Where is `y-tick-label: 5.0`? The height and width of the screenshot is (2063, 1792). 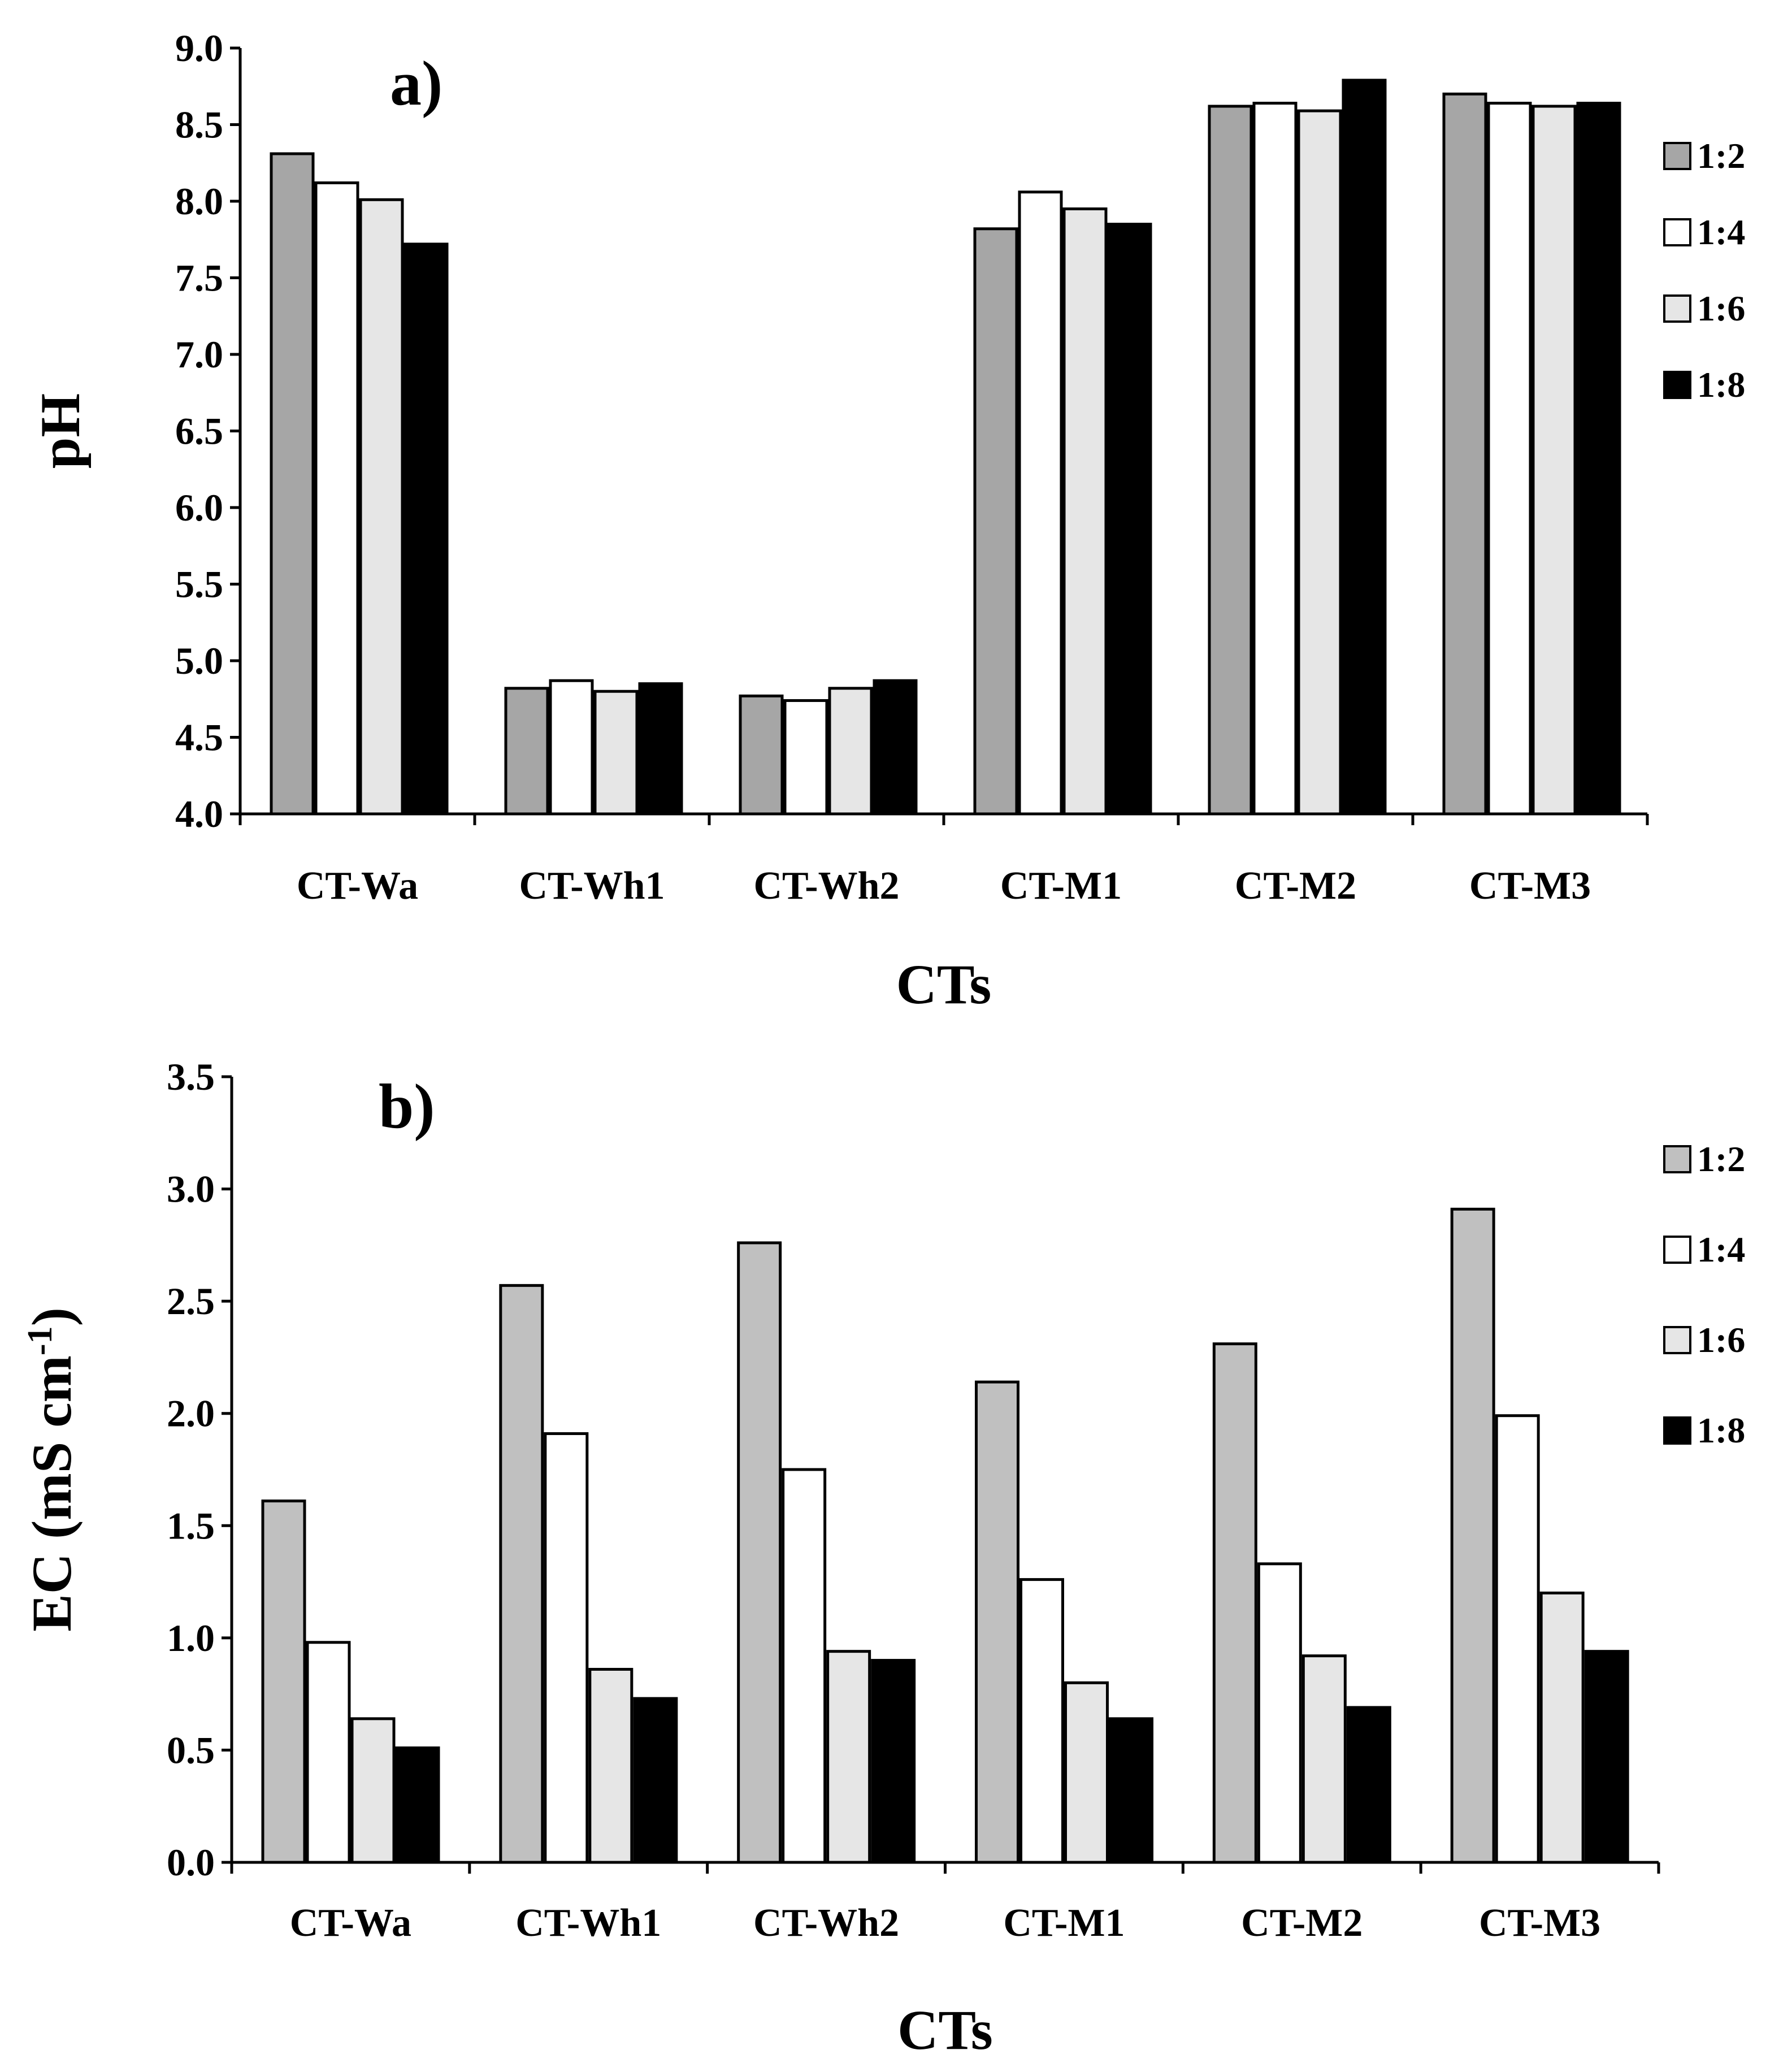
y-tick-label: 5.0 is located at coordinates (199, 660).